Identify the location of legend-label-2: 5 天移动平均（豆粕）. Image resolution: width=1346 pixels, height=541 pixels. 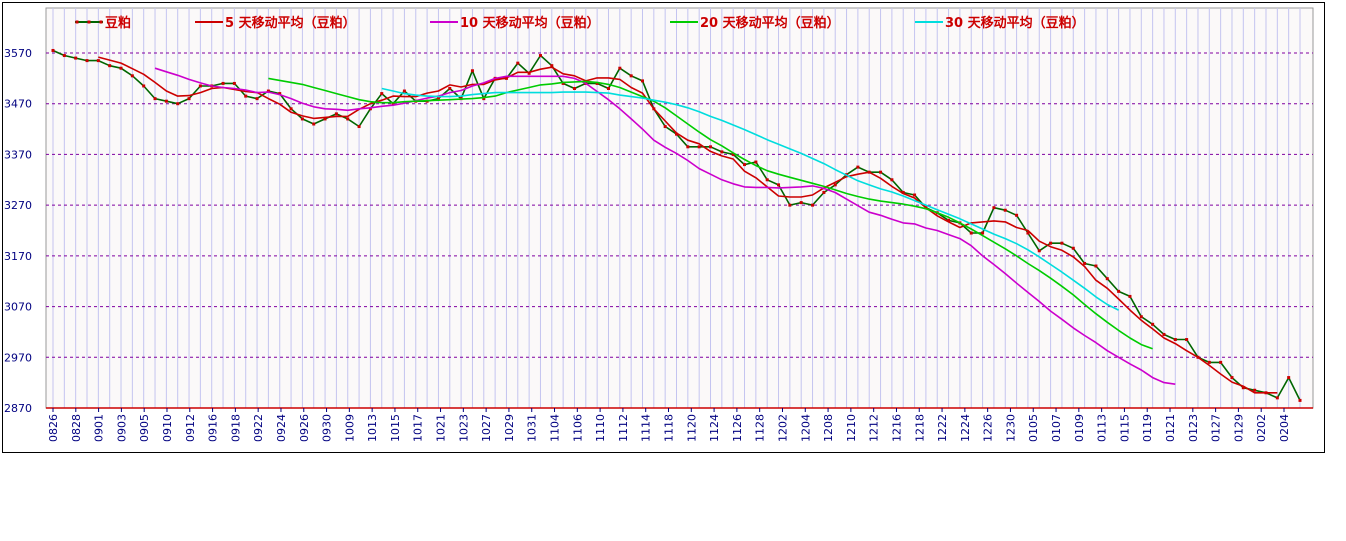
(290, 23).